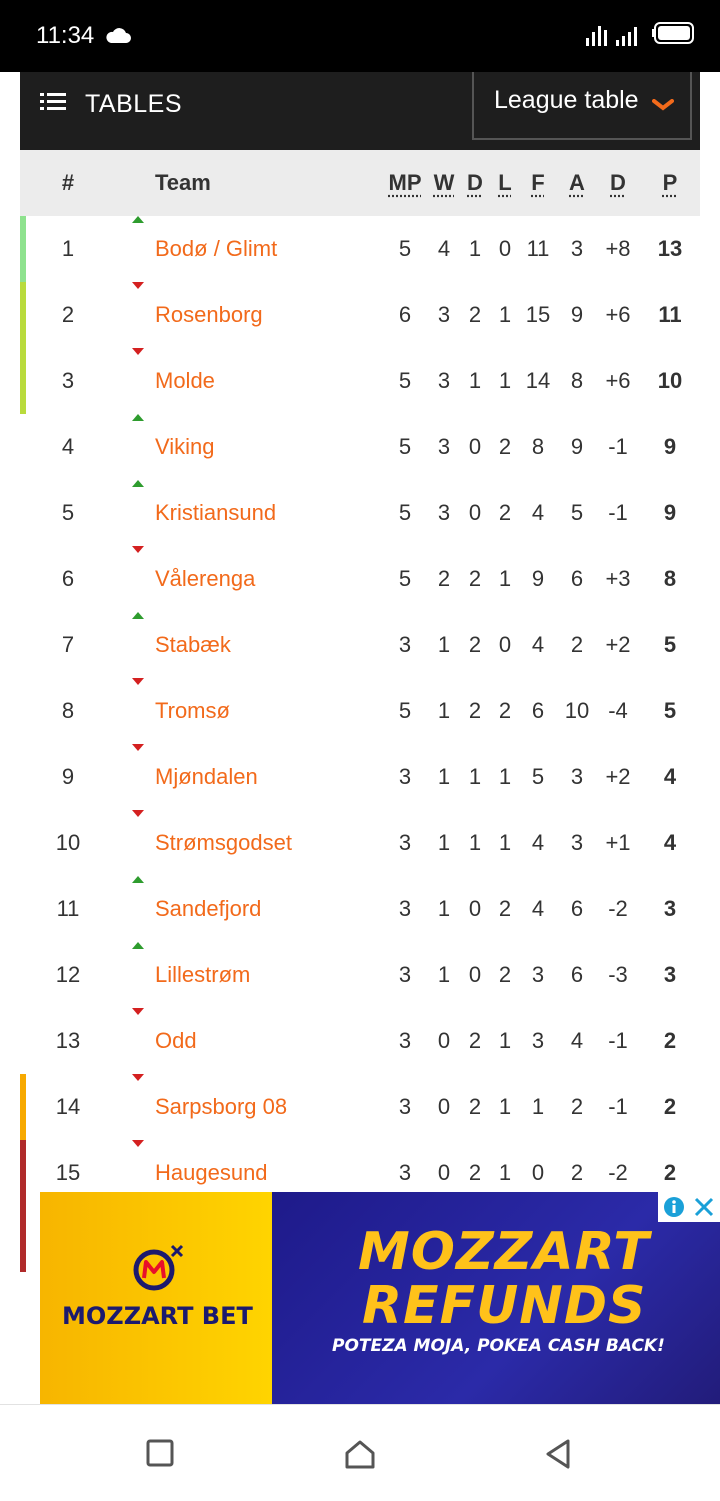  Describe the element at coordinates (670, 842) in the screenshot. I see `row-points: 4` at that location.